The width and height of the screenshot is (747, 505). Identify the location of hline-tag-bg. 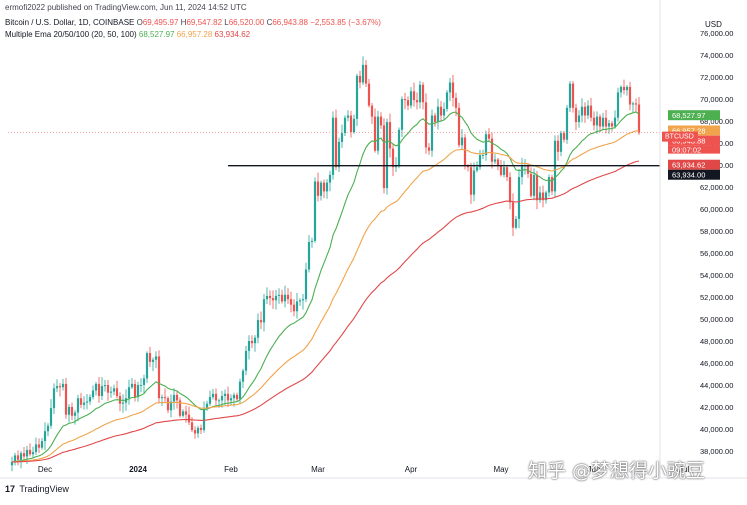
(694, 174).